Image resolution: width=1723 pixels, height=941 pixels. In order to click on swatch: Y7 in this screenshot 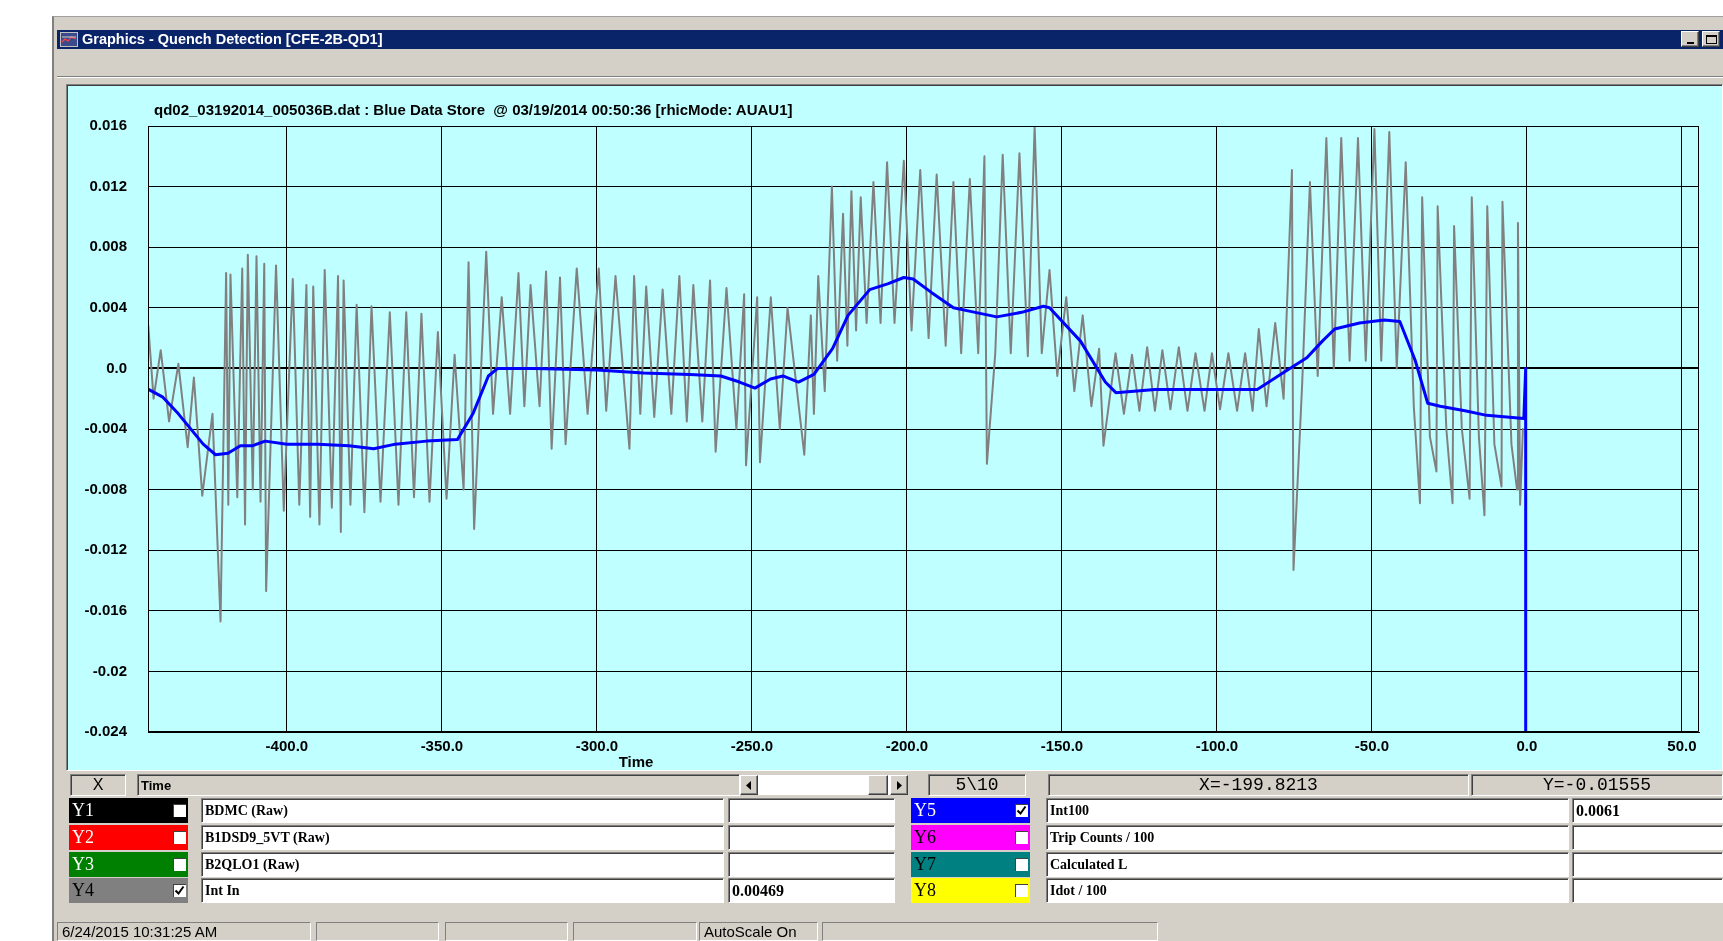, I will do `click(970, 864)`.